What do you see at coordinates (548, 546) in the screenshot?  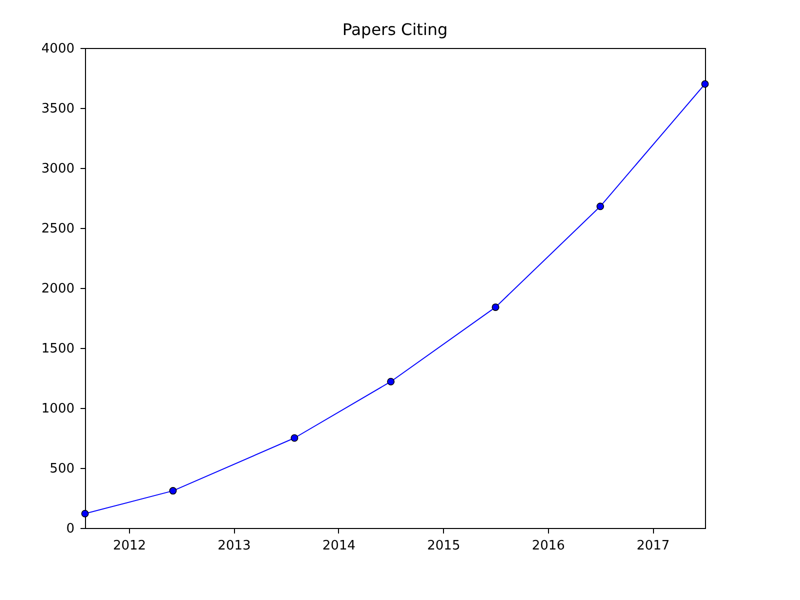 I see `x-tick-label: 2016` at bounding box center [548, 546].